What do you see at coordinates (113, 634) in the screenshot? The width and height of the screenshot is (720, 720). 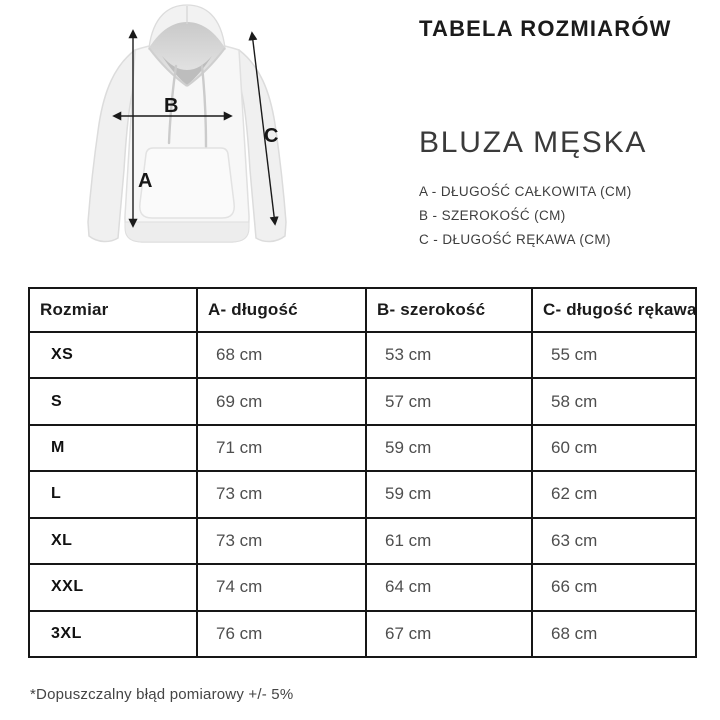 I see `size-cell: 3XL` at bounding box center [113, 634].